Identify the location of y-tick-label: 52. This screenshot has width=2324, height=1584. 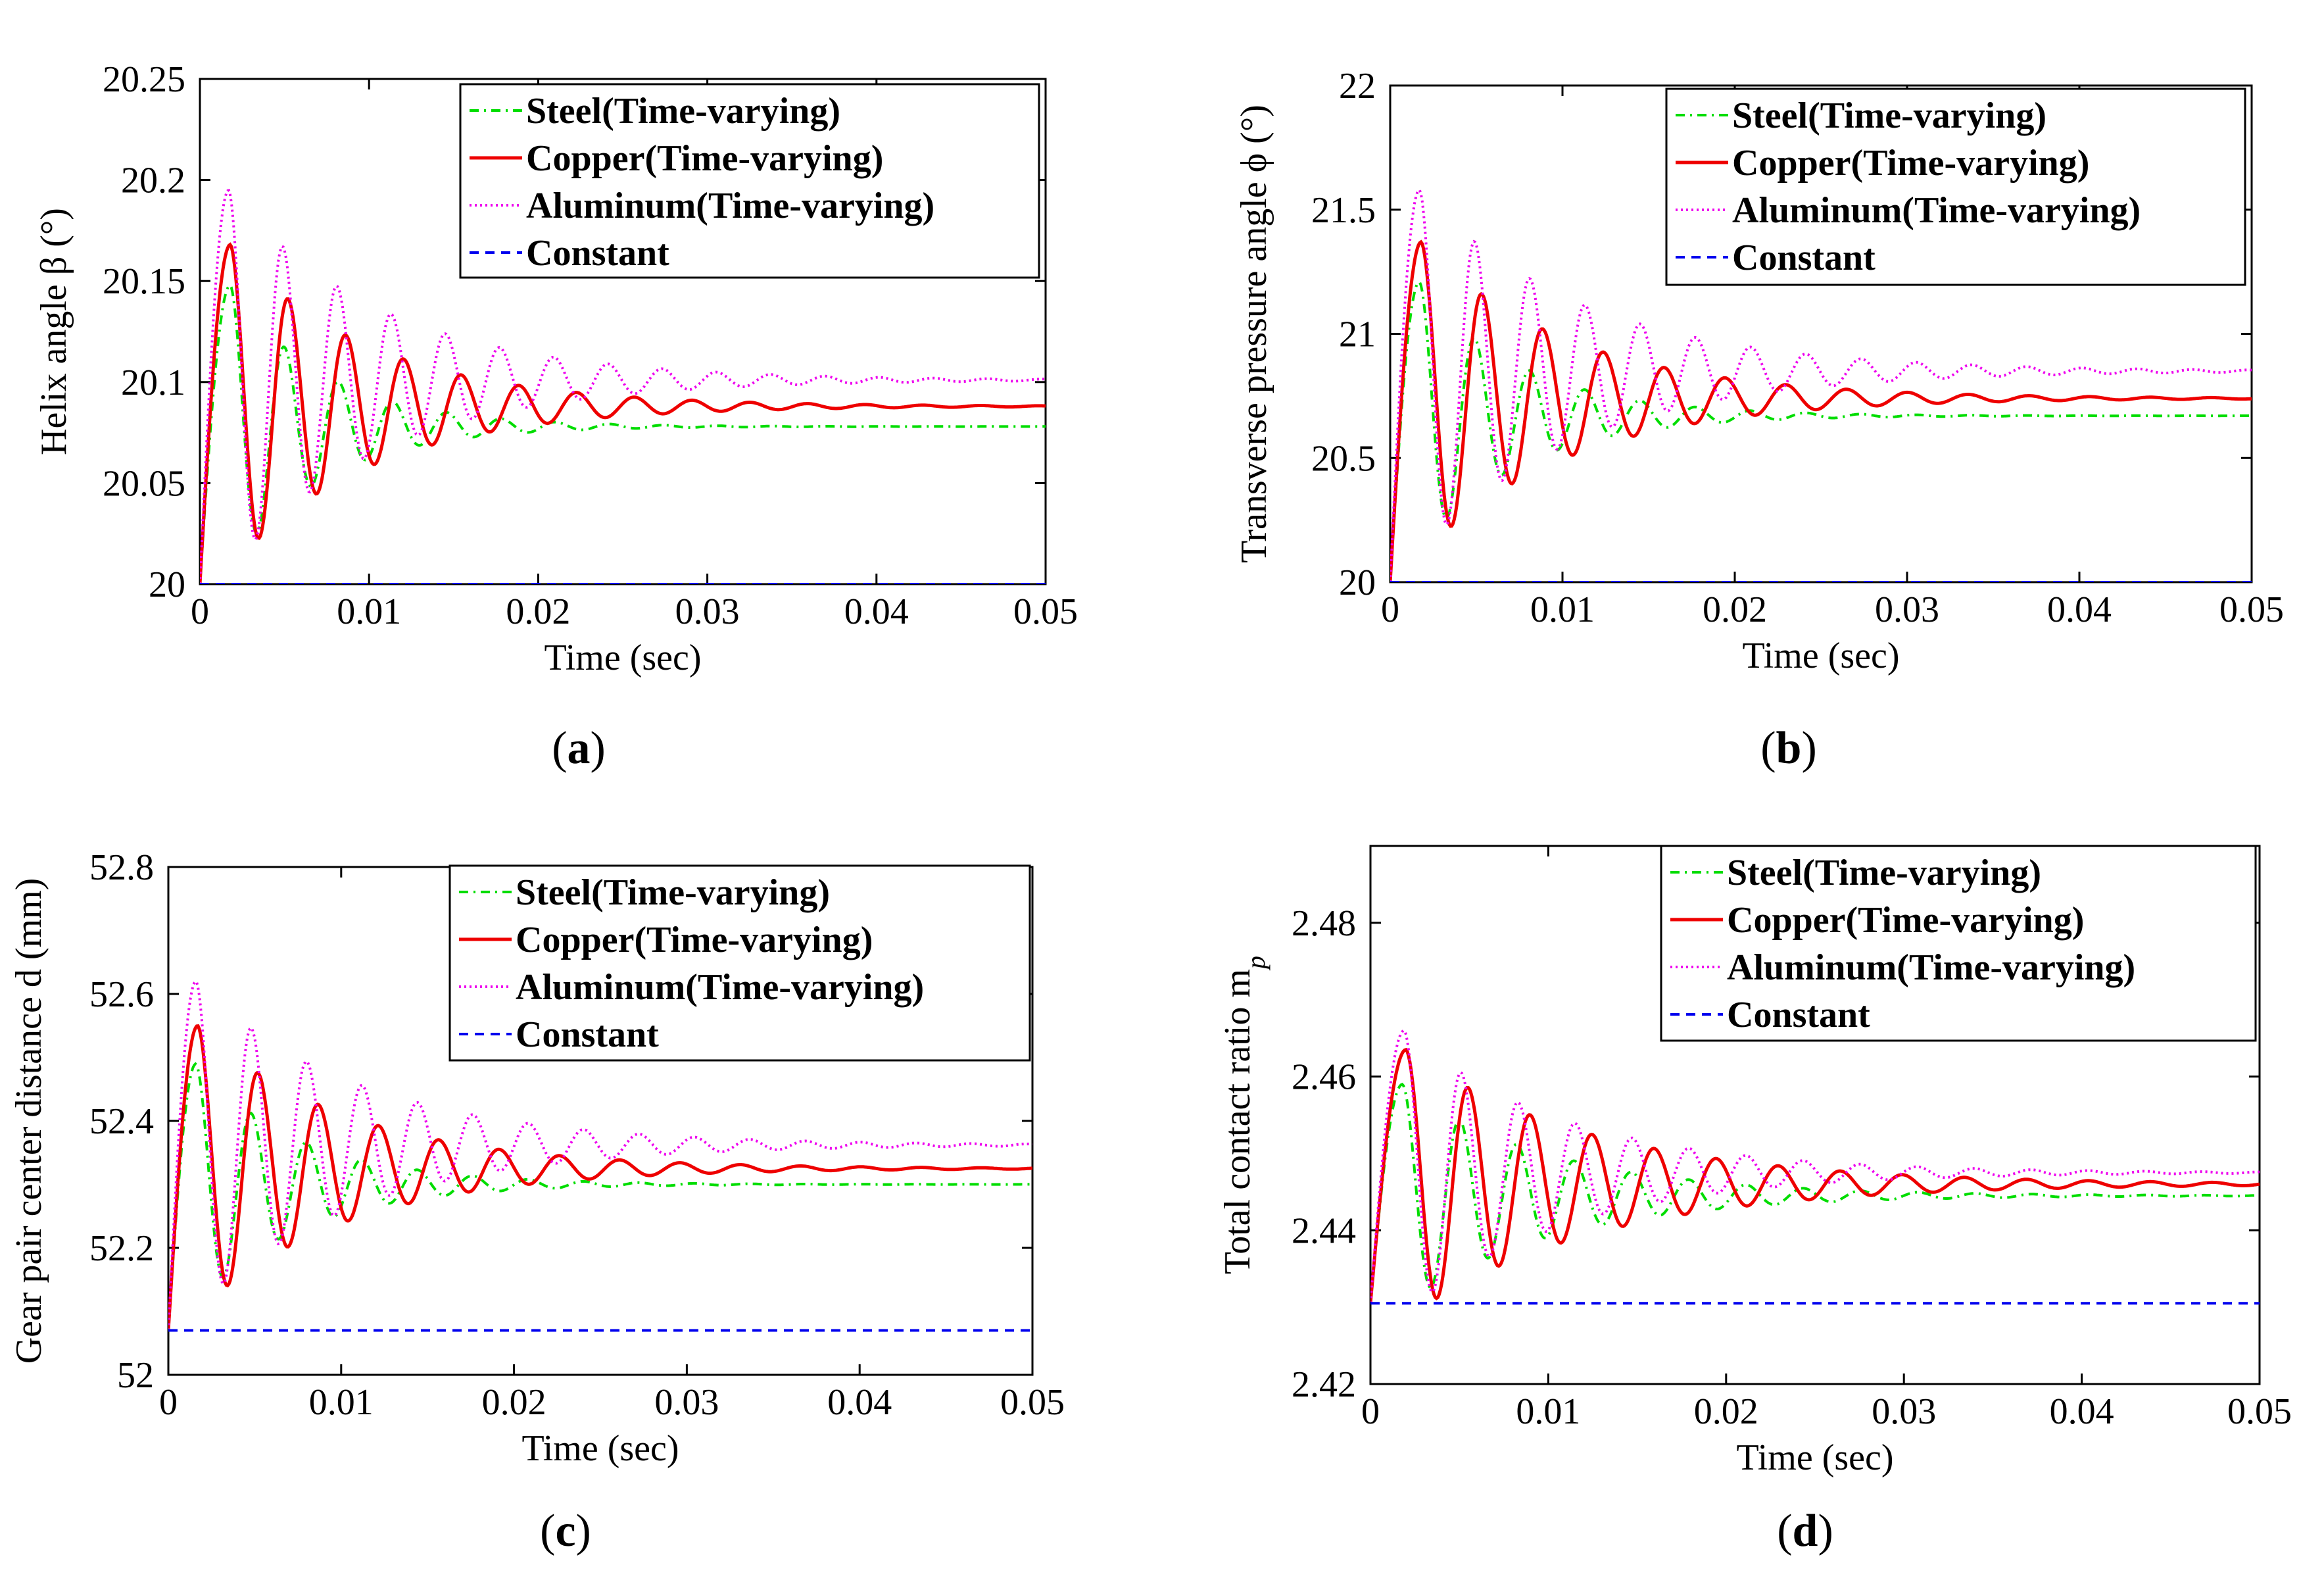
(135, 1375).